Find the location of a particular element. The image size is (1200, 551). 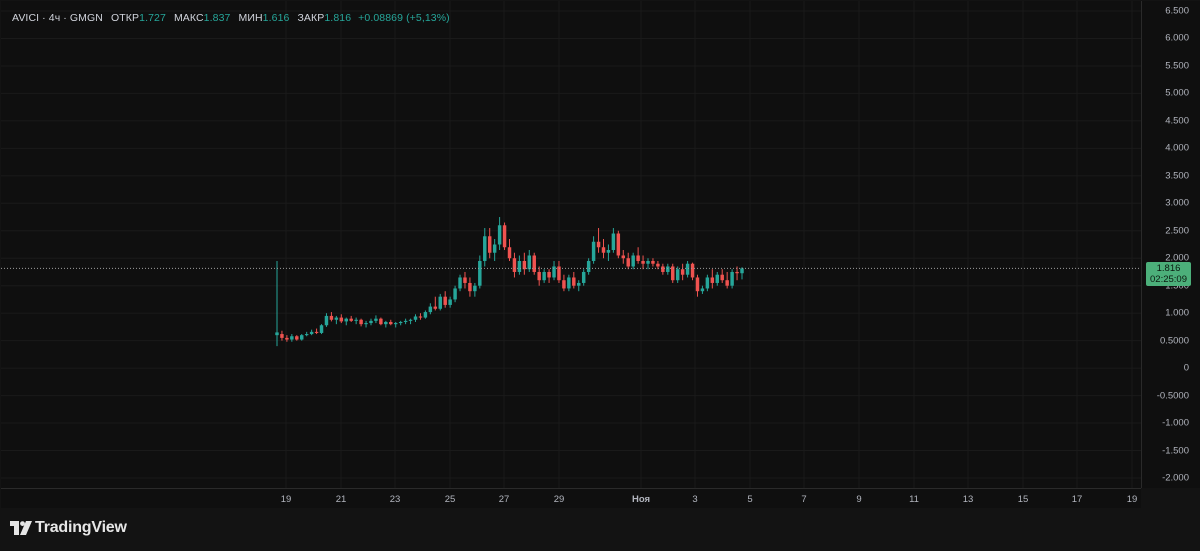

legend-symbol: AVICI · 4ч · GMGN is located at coordinates (57, 18).